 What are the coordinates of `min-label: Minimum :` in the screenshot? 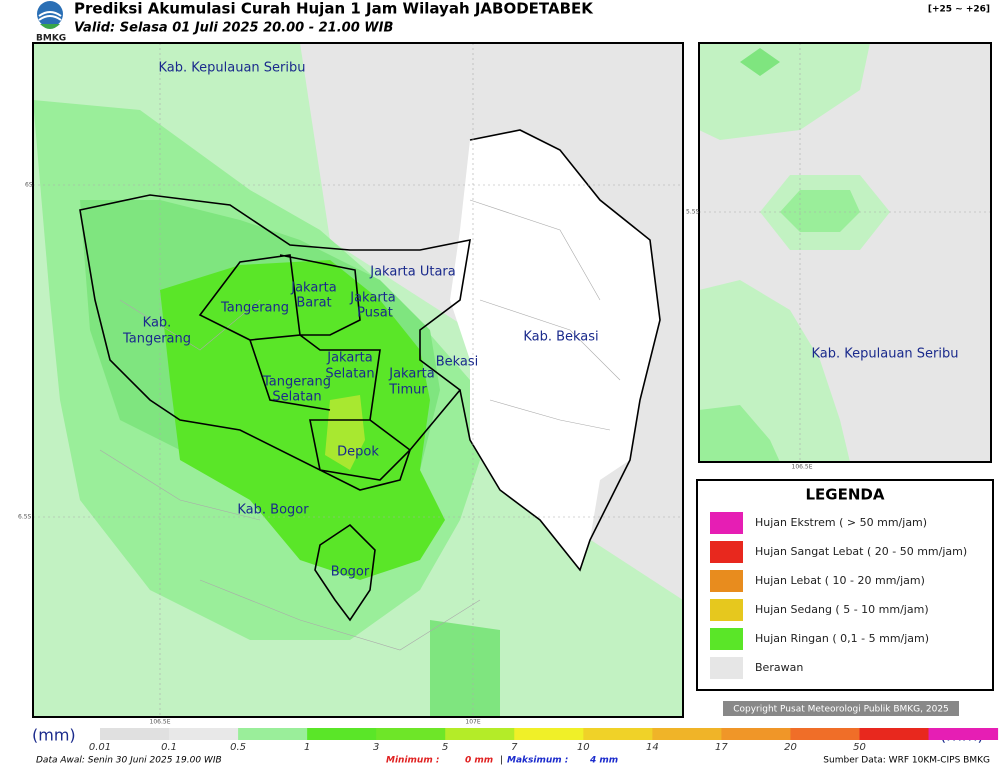 It's located at (412, 761).